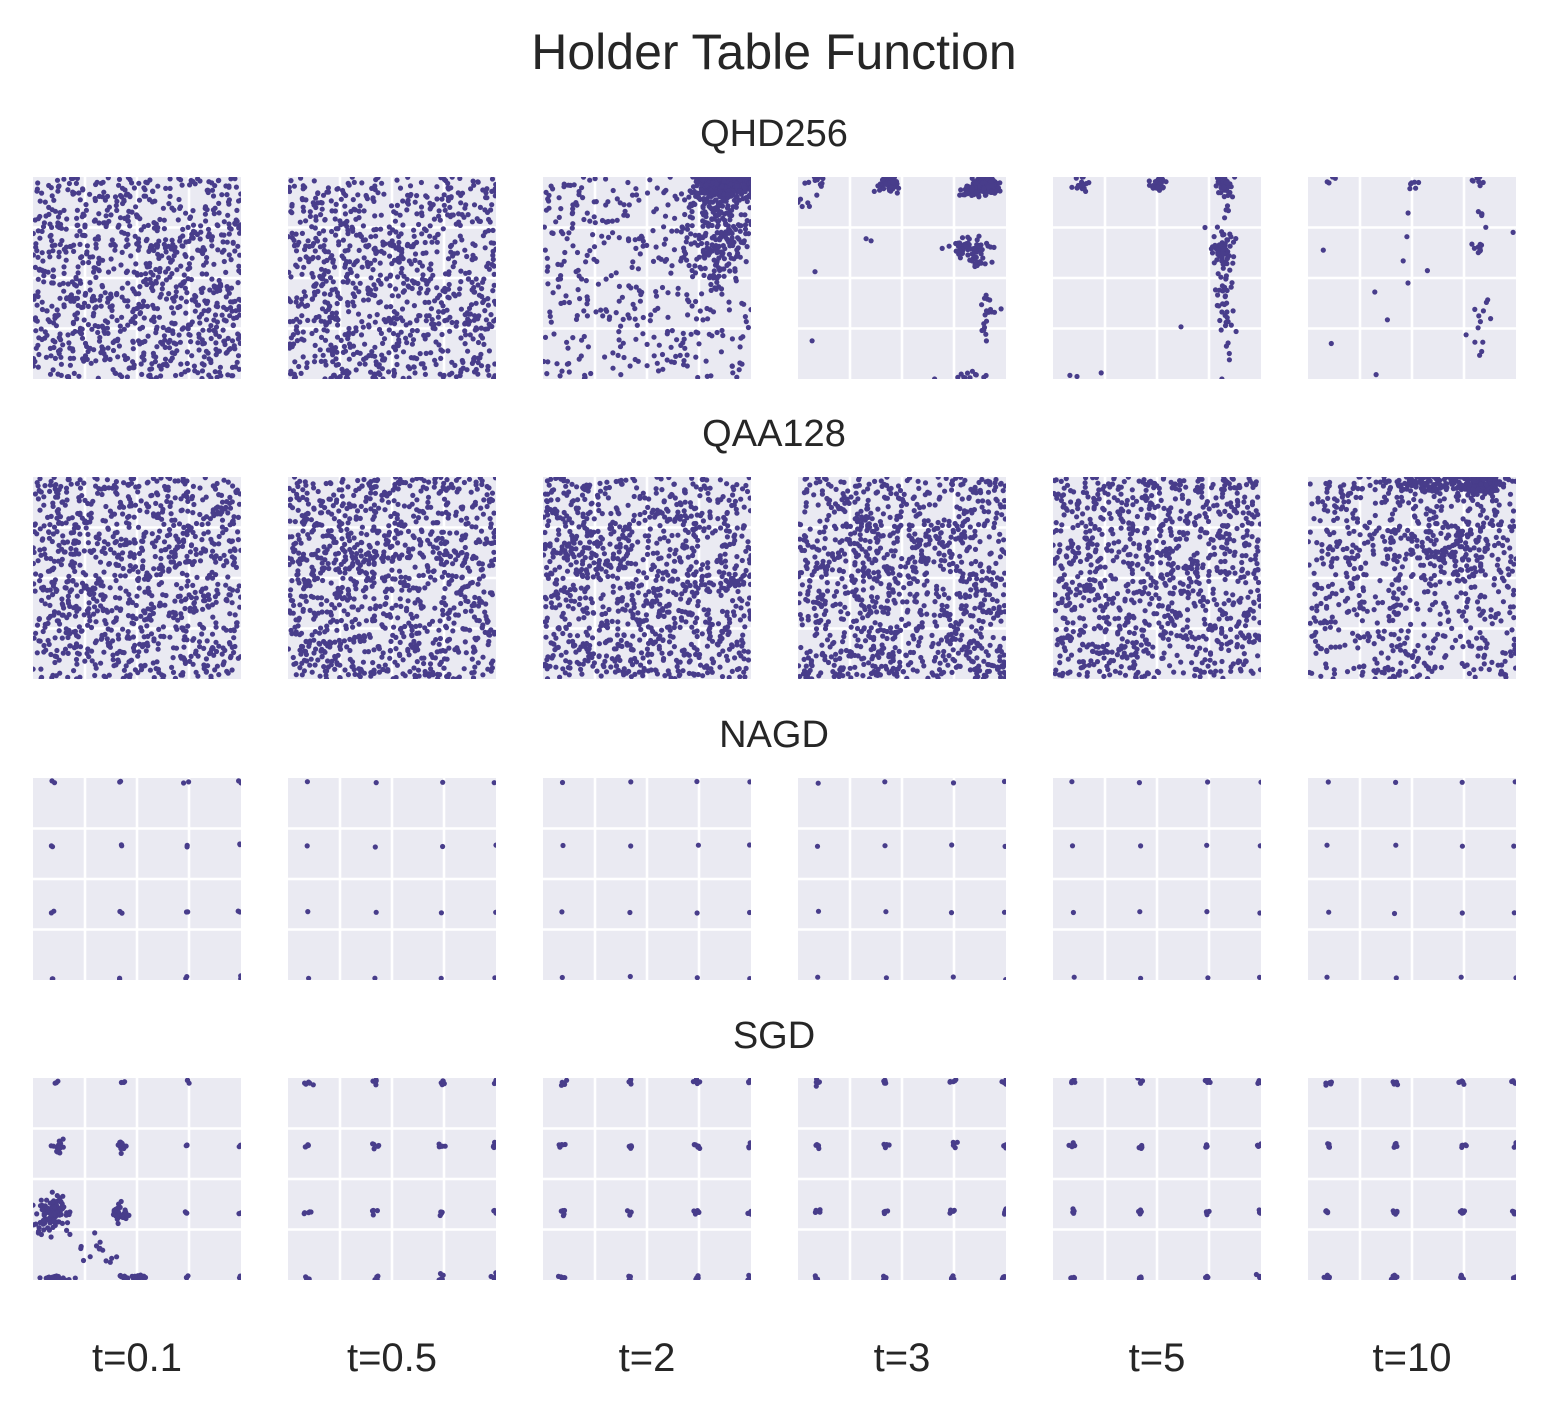 The height and width of the screenshot is (1415, 1548). Describe the element at coordinates (774, 1036) in the screenshot. I see `row-title-sgd: SGD` at that location.